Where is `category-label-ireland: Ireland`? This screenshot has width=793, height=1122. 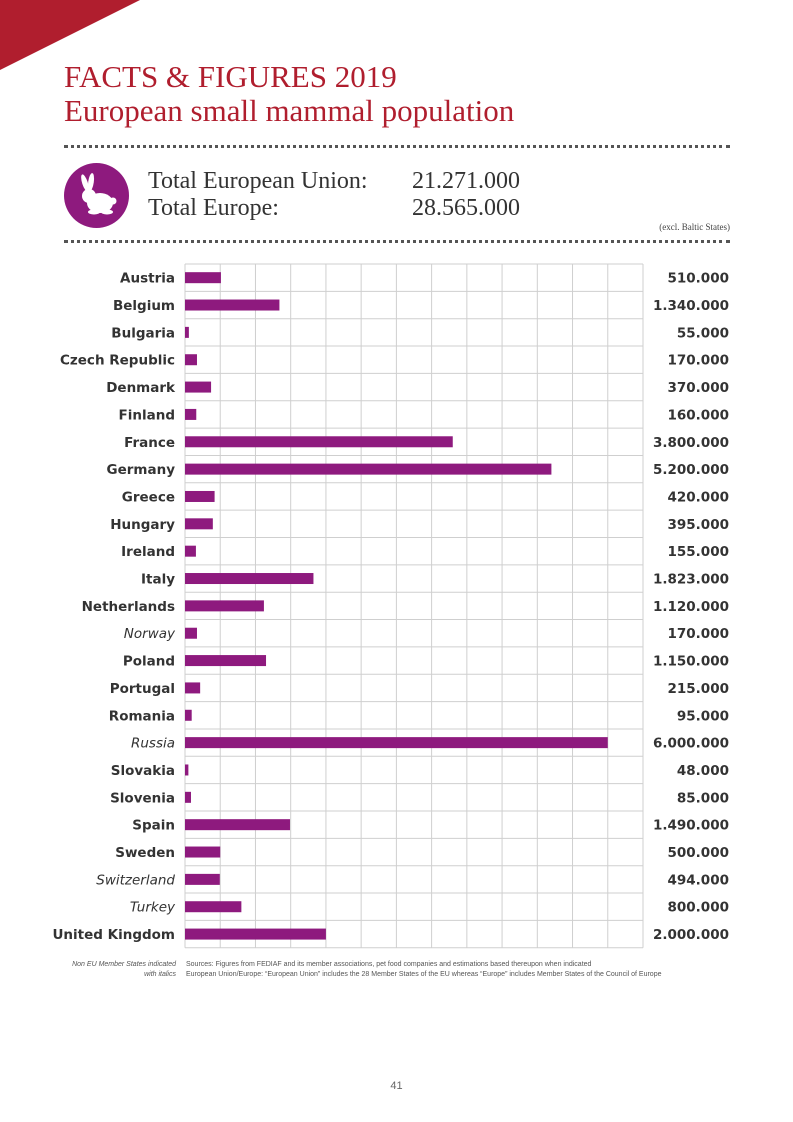
category-label-ireland: Ireland is located at coordinates (148, 552).